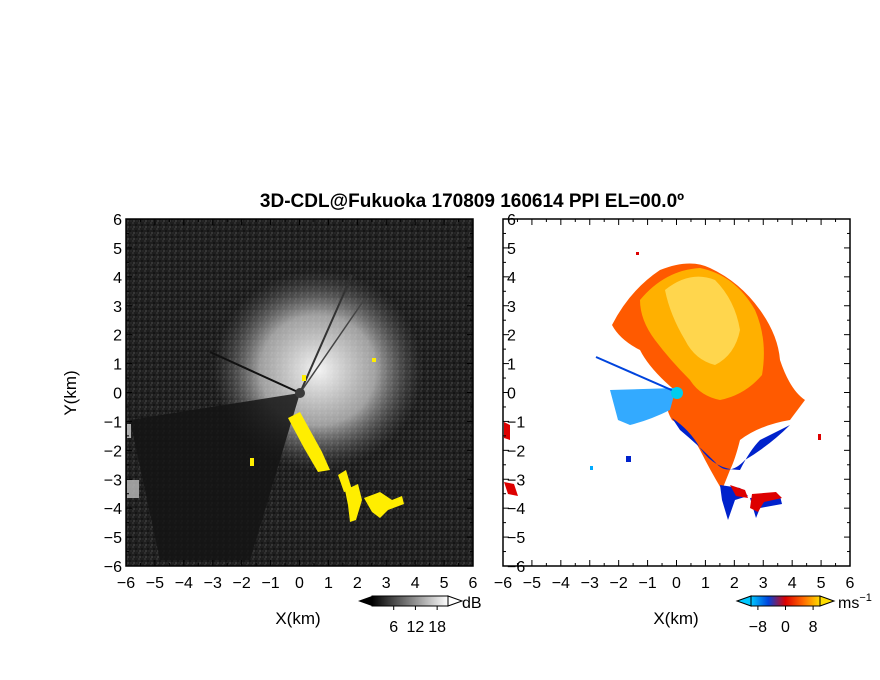  I want to click on colorbar-tick-label: 0, so click(785, 627).